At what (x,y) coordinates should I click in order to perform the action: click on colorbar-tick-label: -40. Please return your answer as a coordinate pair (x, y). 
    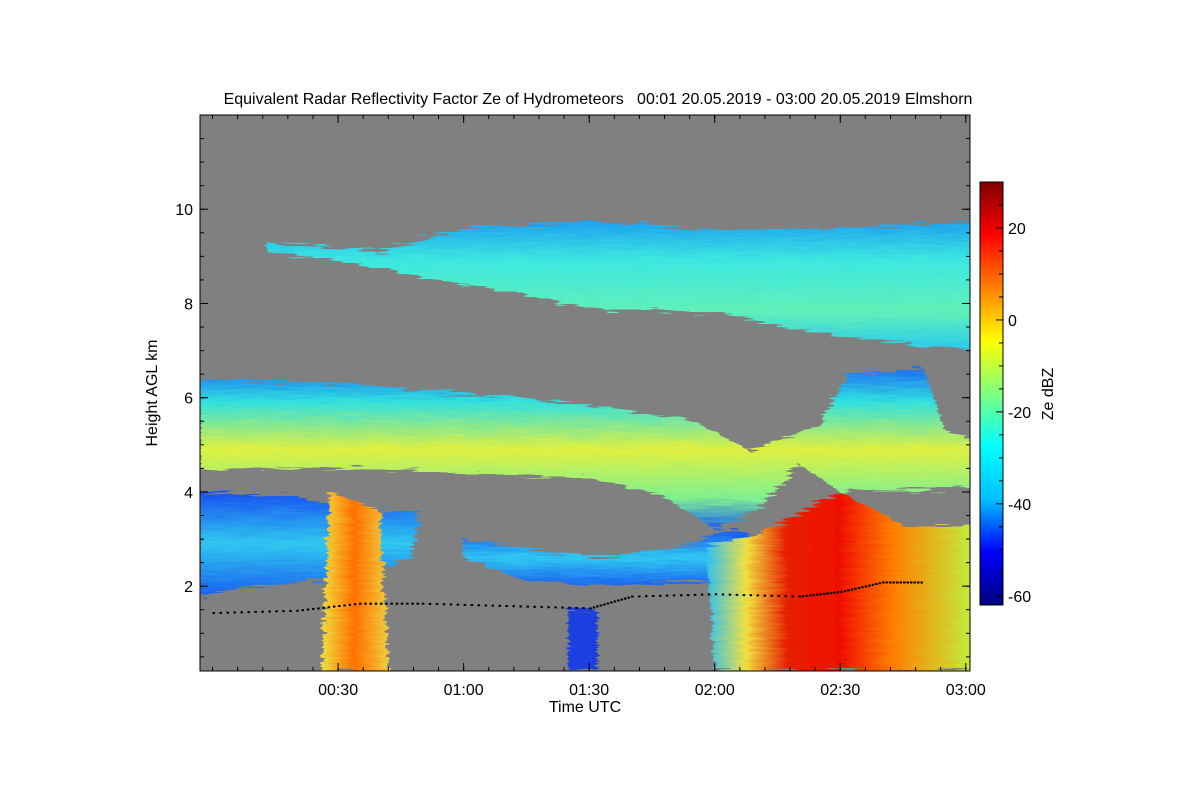
    Looking at the image, I should click on (1019, 505).